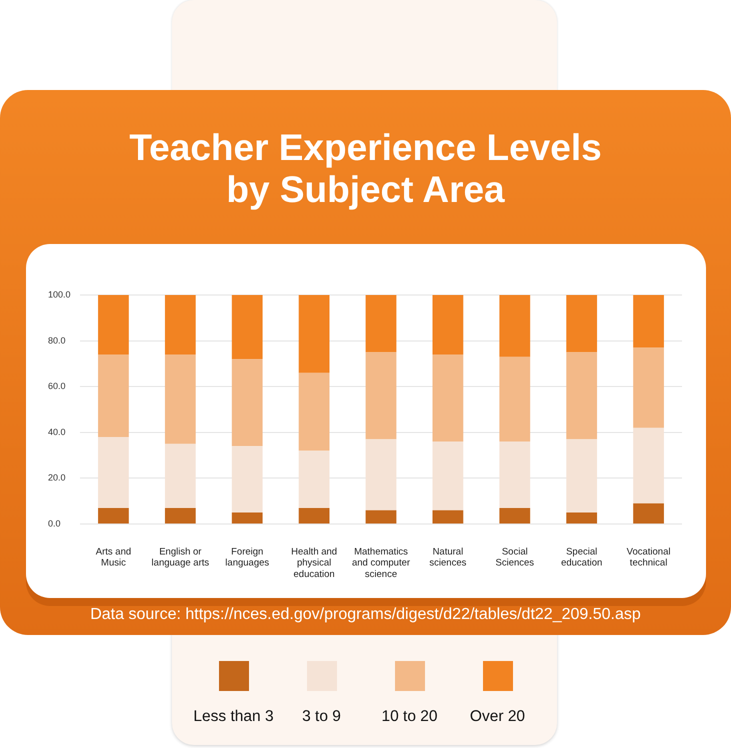  I want to click on y-tick-label: 100.0, so click(59, 294).